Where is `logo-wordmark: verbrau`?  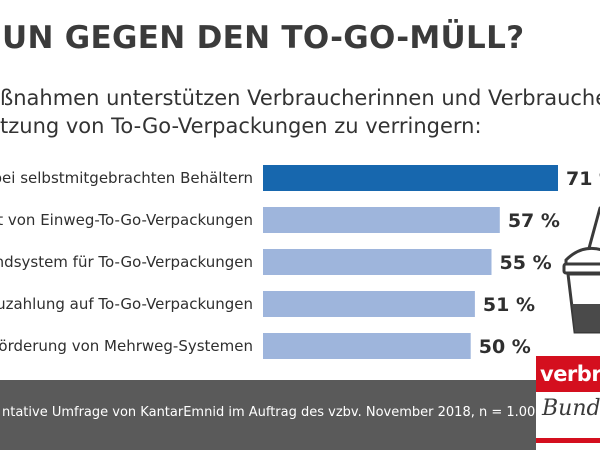
logo-wordmark: verbrau is located at coordinates (570, 374).